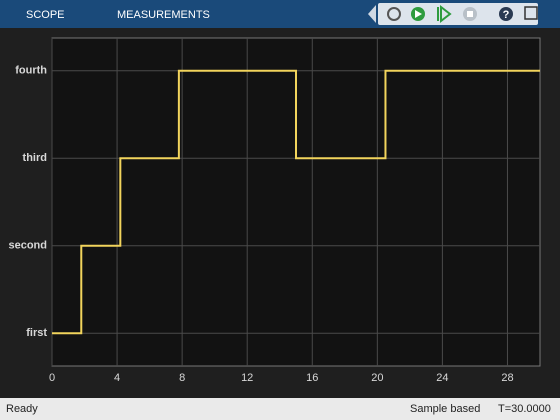  What do you see at coordinates (418, 14) in the screenshot?
I see `run-glyph` at bounding box center [418, 14].